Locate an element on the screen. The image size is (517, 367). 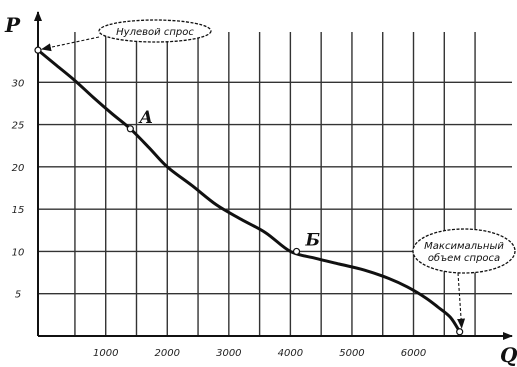
x-tick-label: 1000 is located at coordinates (105, 353).